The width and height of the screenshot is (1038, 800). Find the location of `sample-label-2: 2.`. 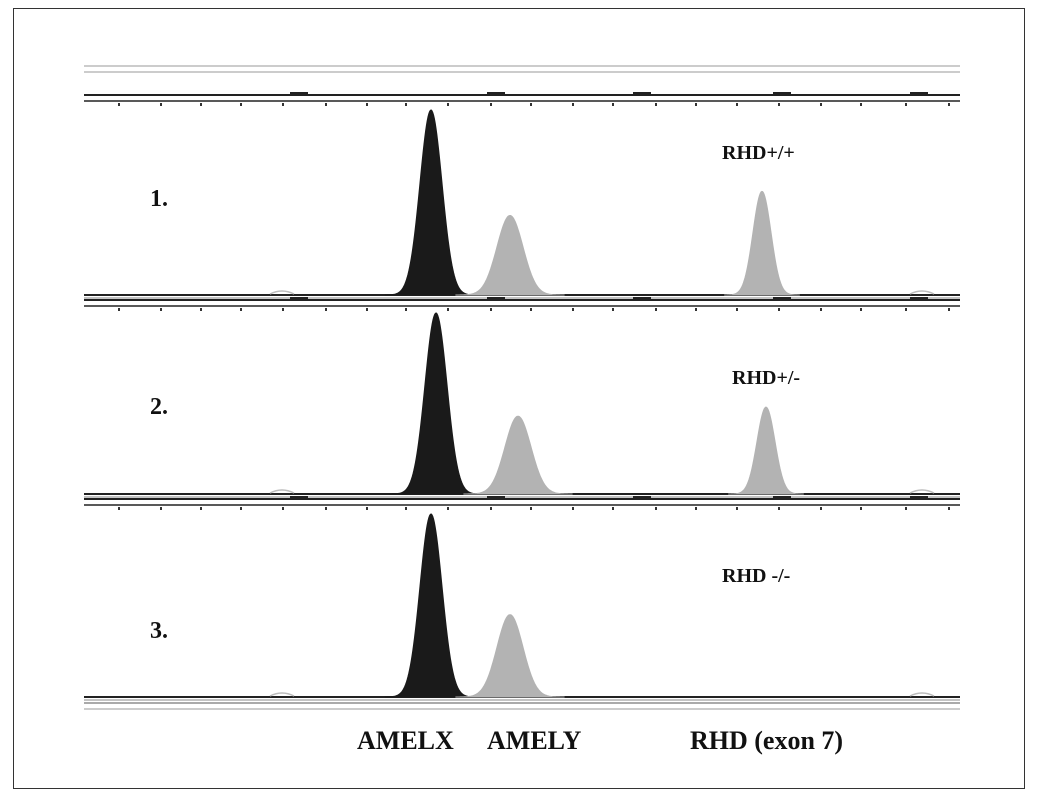

sample-label-2: 2. is located at coordinates (159, 407).